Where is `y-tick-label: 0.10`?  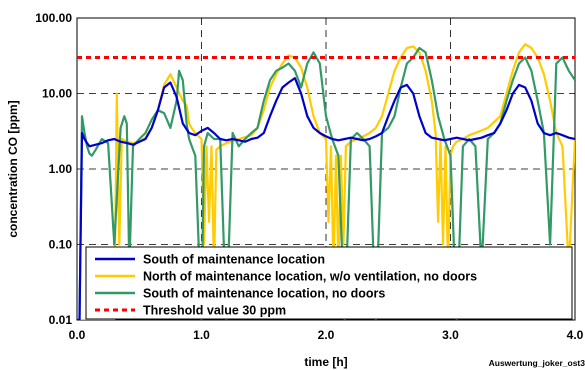
y-tick-label: 0.10 is located at coordinates (61, 245).